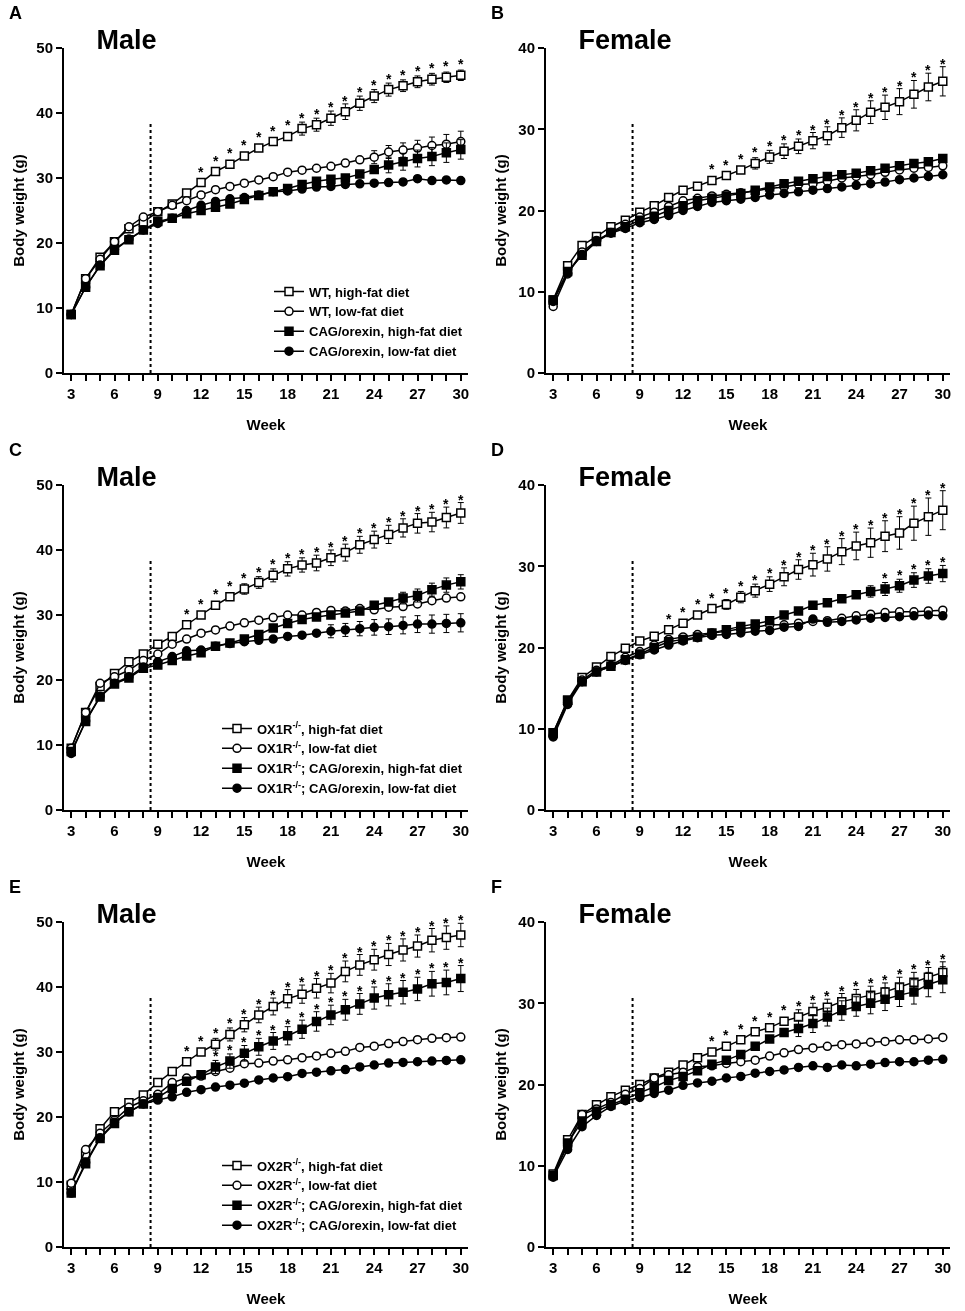 The width and height of the screenshot is (965, 1311). What do you see at coordinates (461, 1267) in the screenshot?
I see `x-tick-label: 30` at bounding box center [461, 1267].